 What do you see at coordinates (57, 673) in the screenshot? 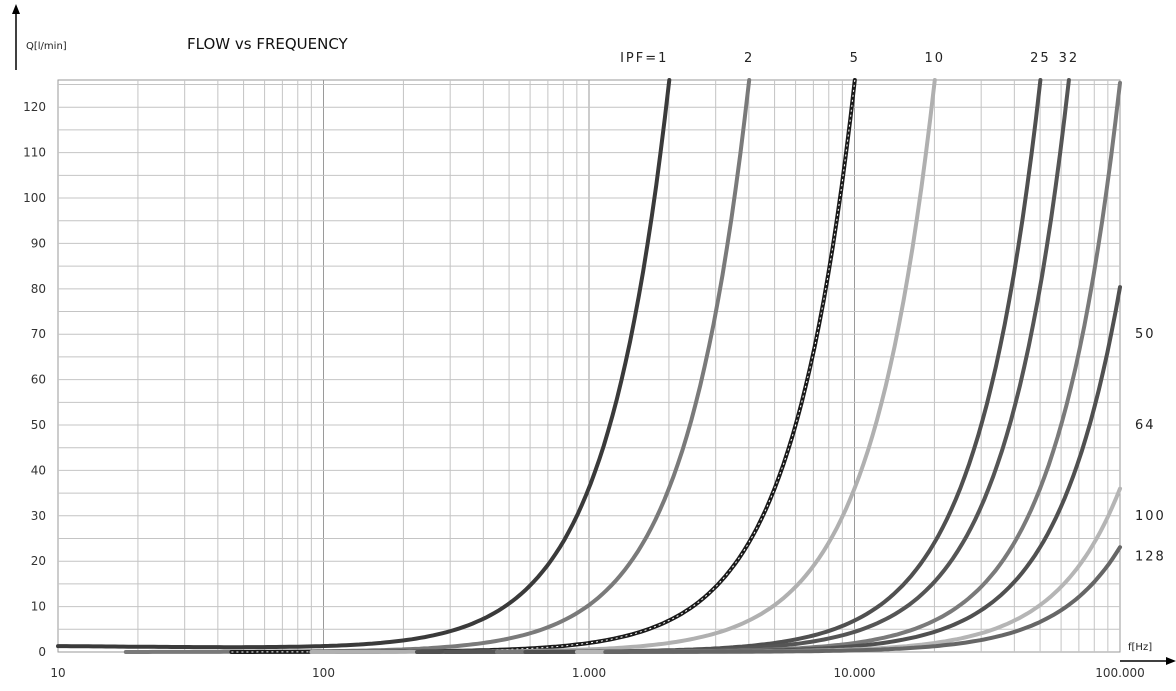
I see `x-tick-label: 10` at bounding box center [57, 673].